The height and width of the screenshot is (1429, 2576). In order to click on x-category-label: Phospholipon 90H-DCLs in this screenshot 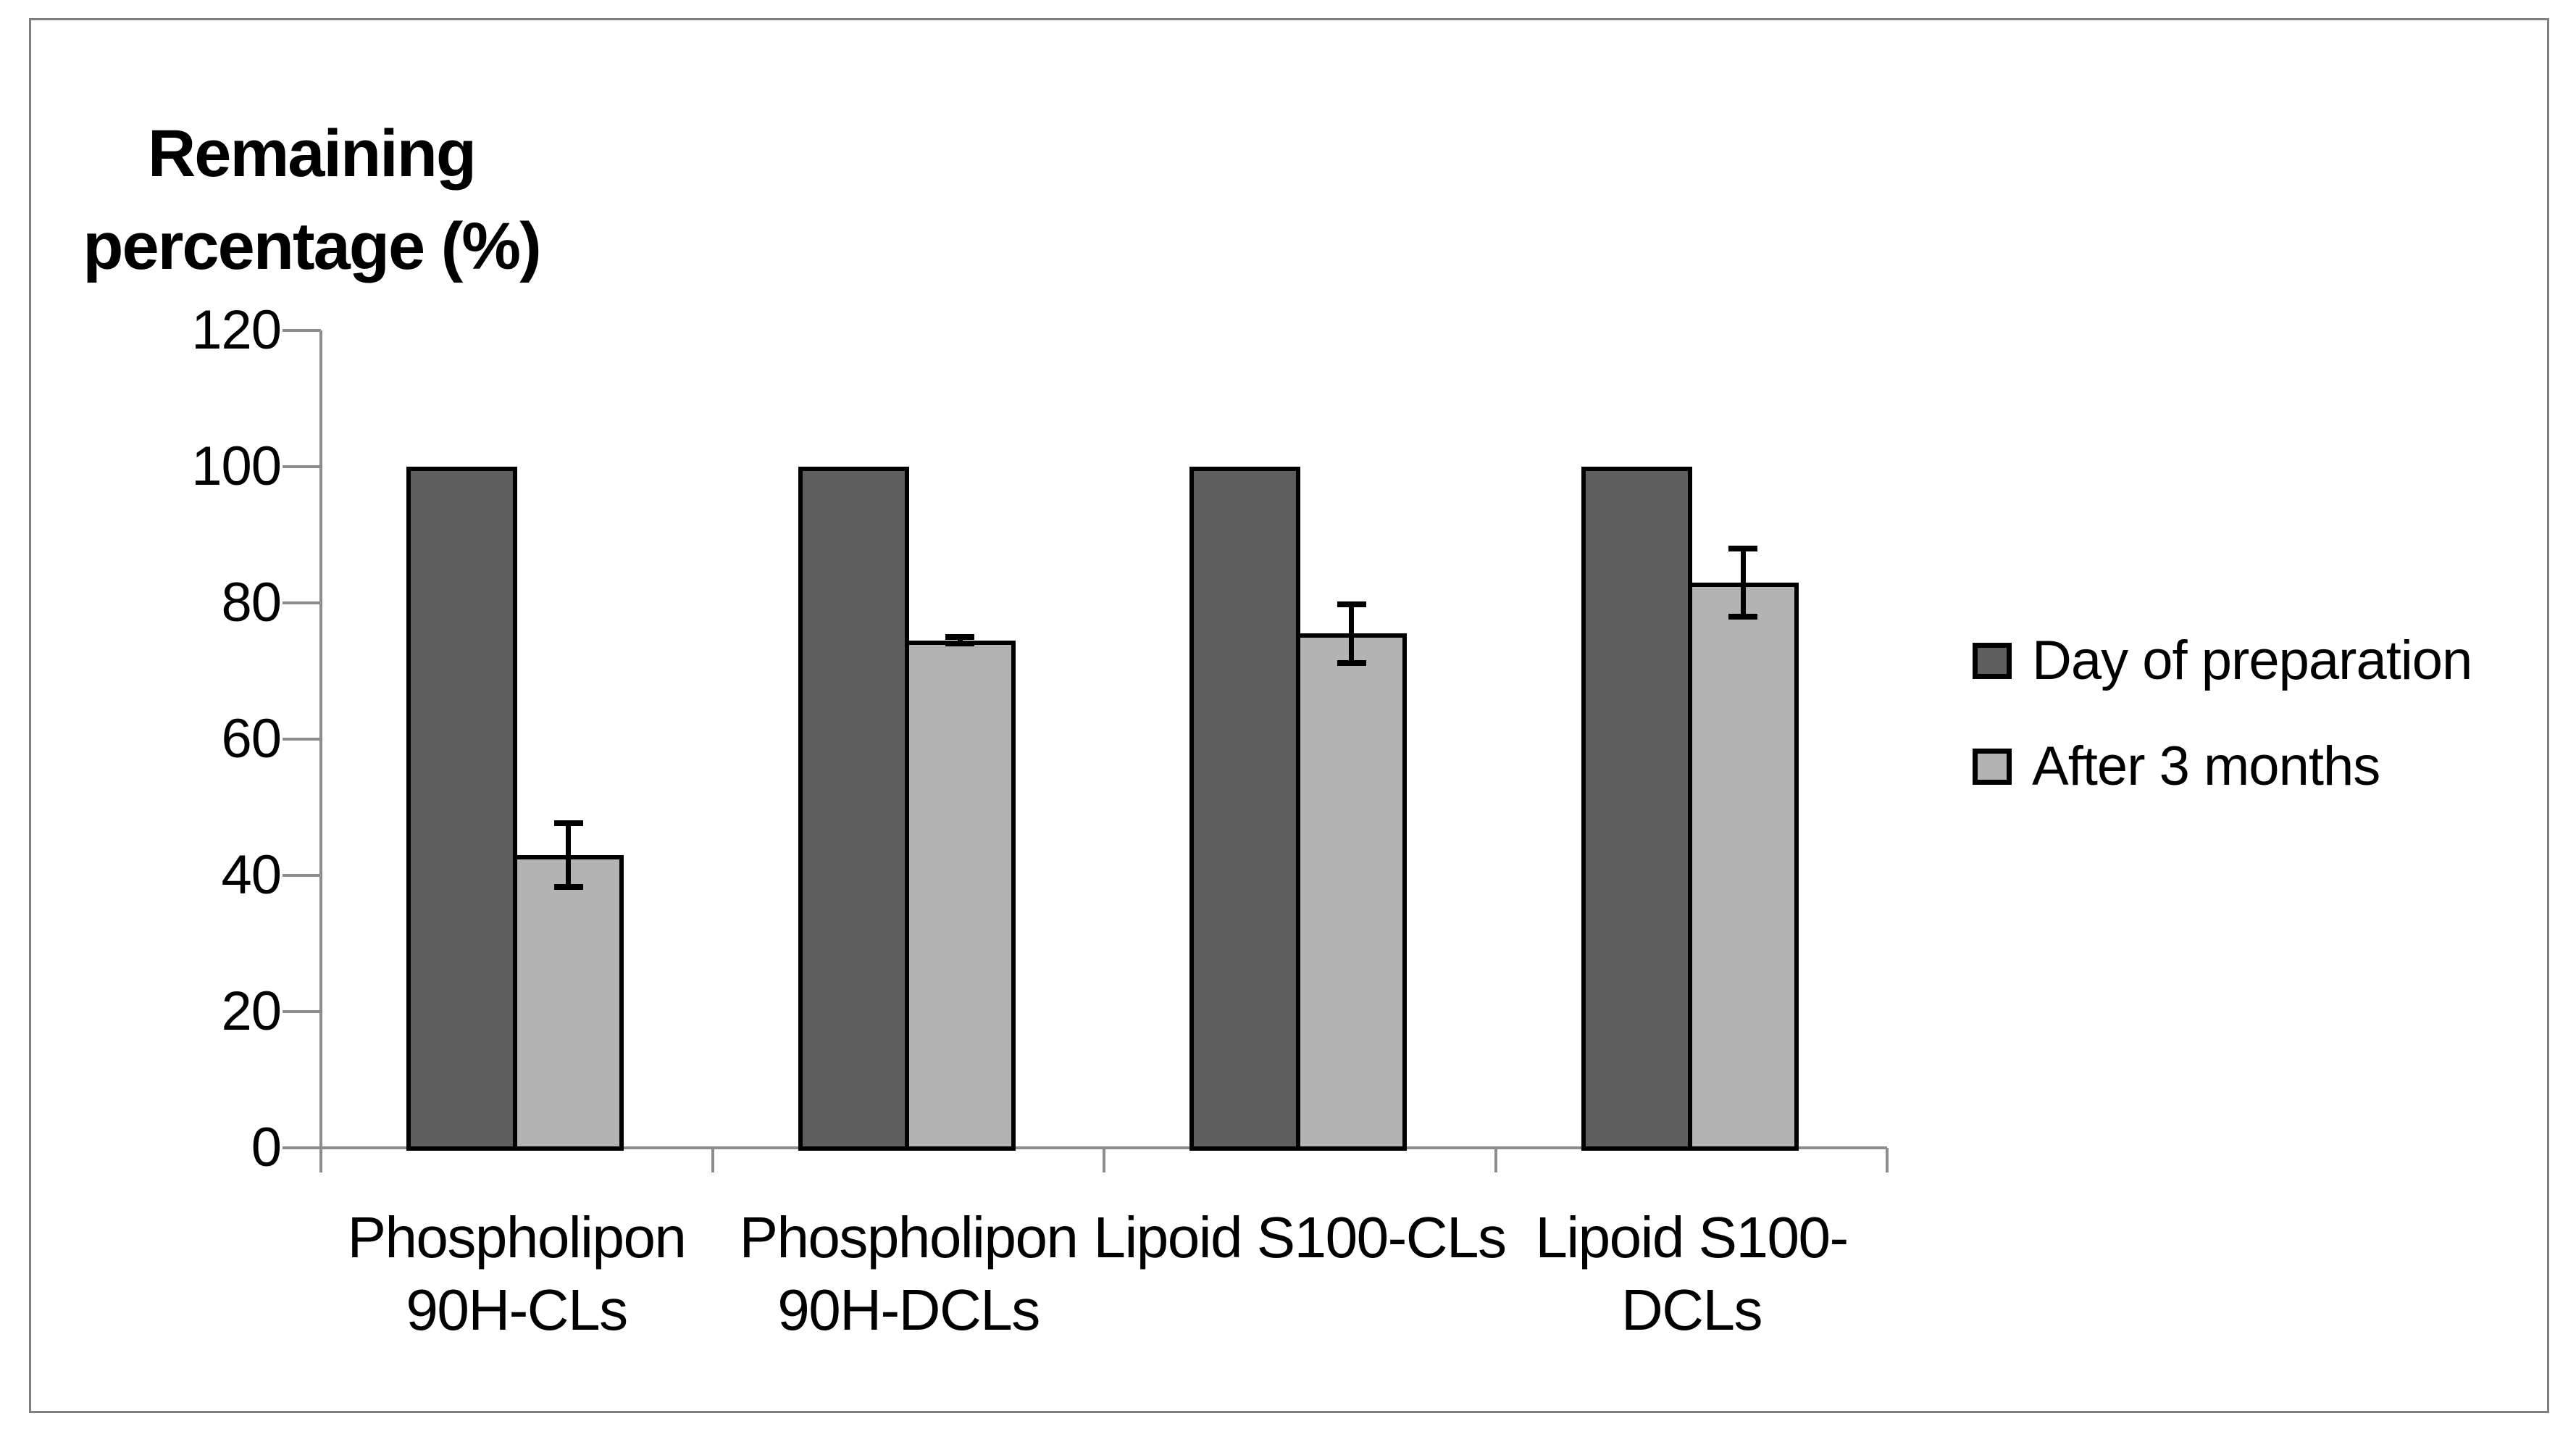, I will do `click(909, 1273)`.